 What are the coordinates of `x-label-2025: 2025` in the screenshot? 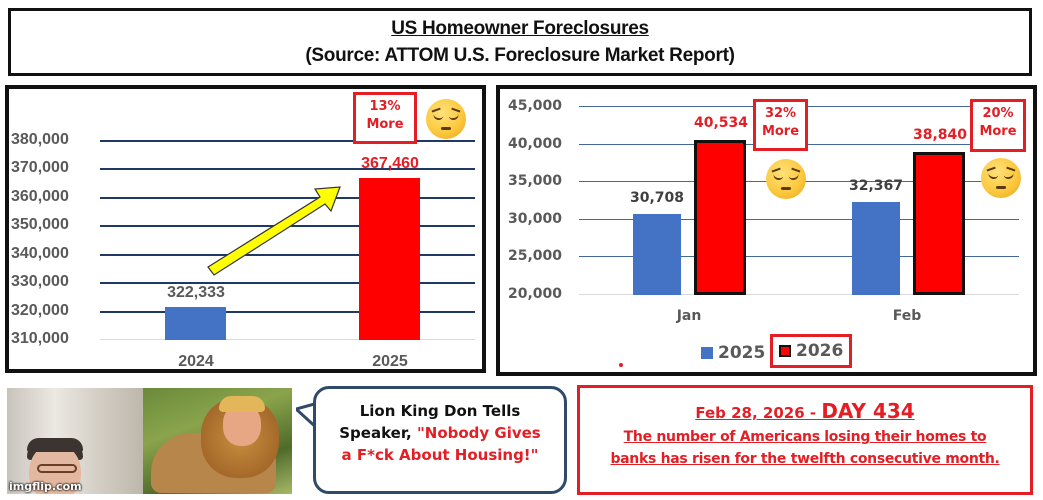 It's located at (390, 361).